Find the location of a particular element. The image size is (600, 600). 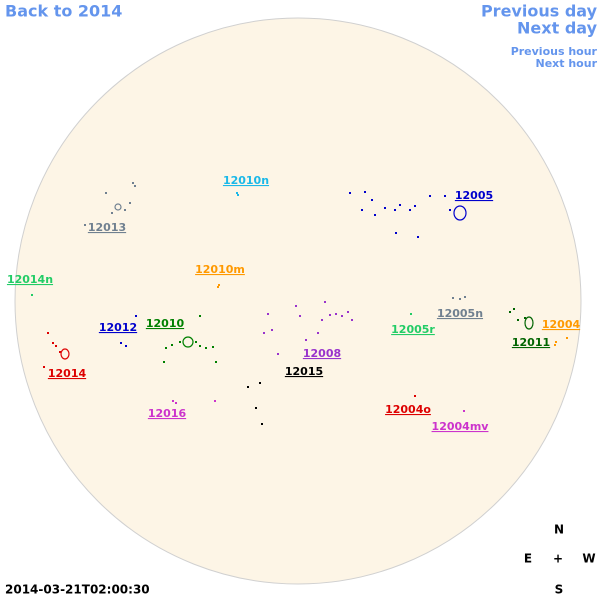

previous-day-link: Previous day is located at coordinates (539, 11).